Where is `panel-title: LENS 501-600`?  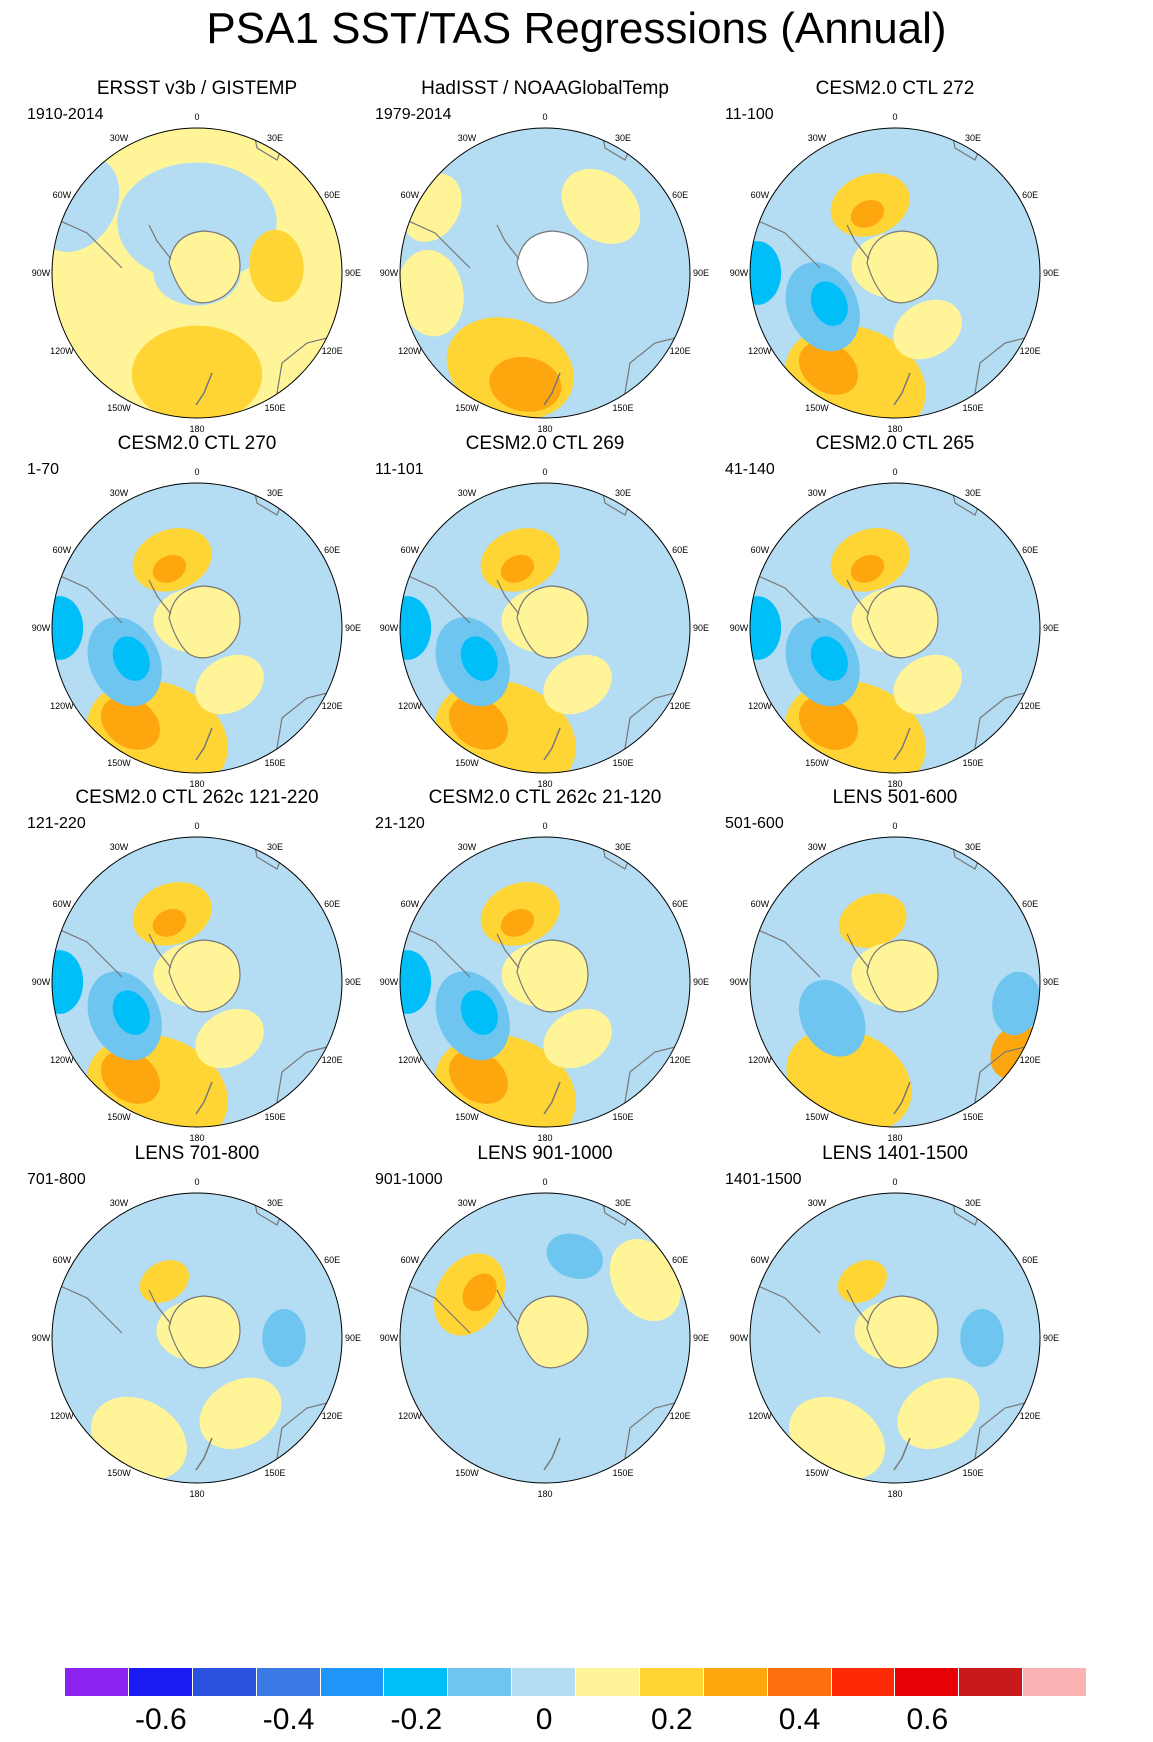
panel-title: LENS 501-600 is located at coordinates (895, 797).